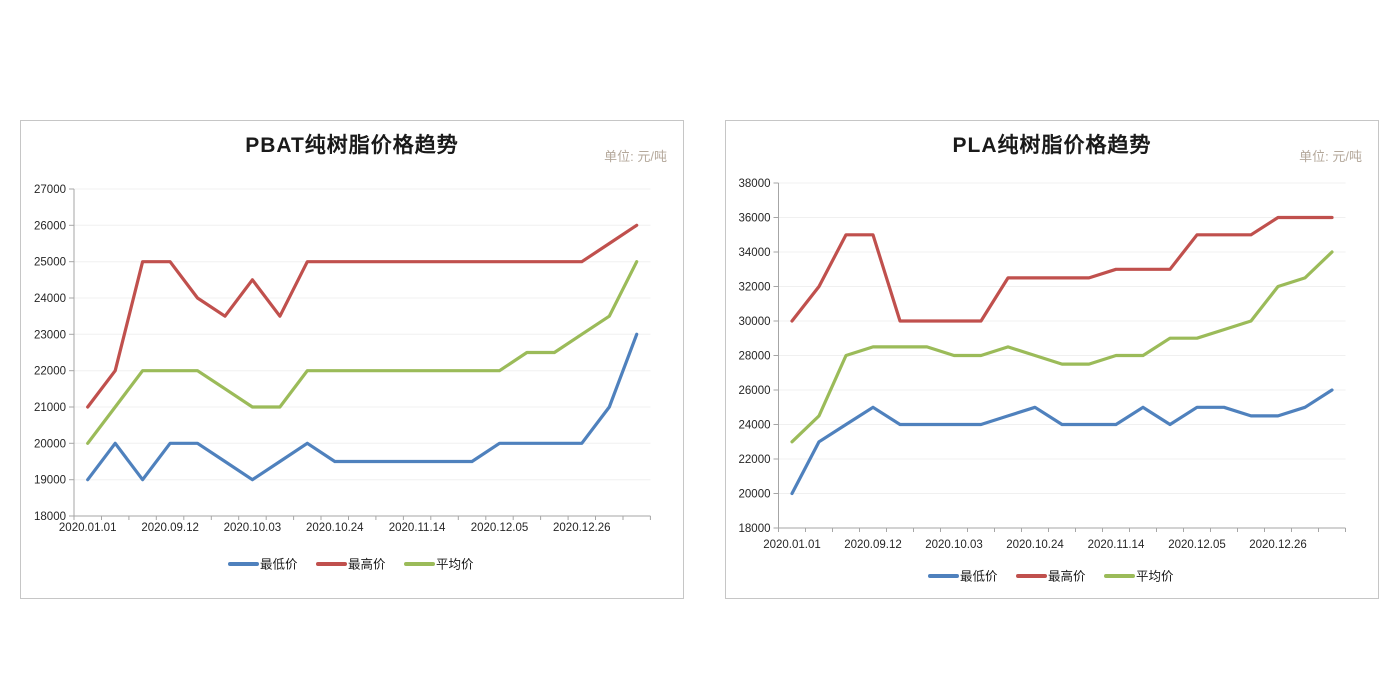  Describe the element at coordinates (50, 481) in the screenshot. I see `y-axis-label: 19000` at that location.